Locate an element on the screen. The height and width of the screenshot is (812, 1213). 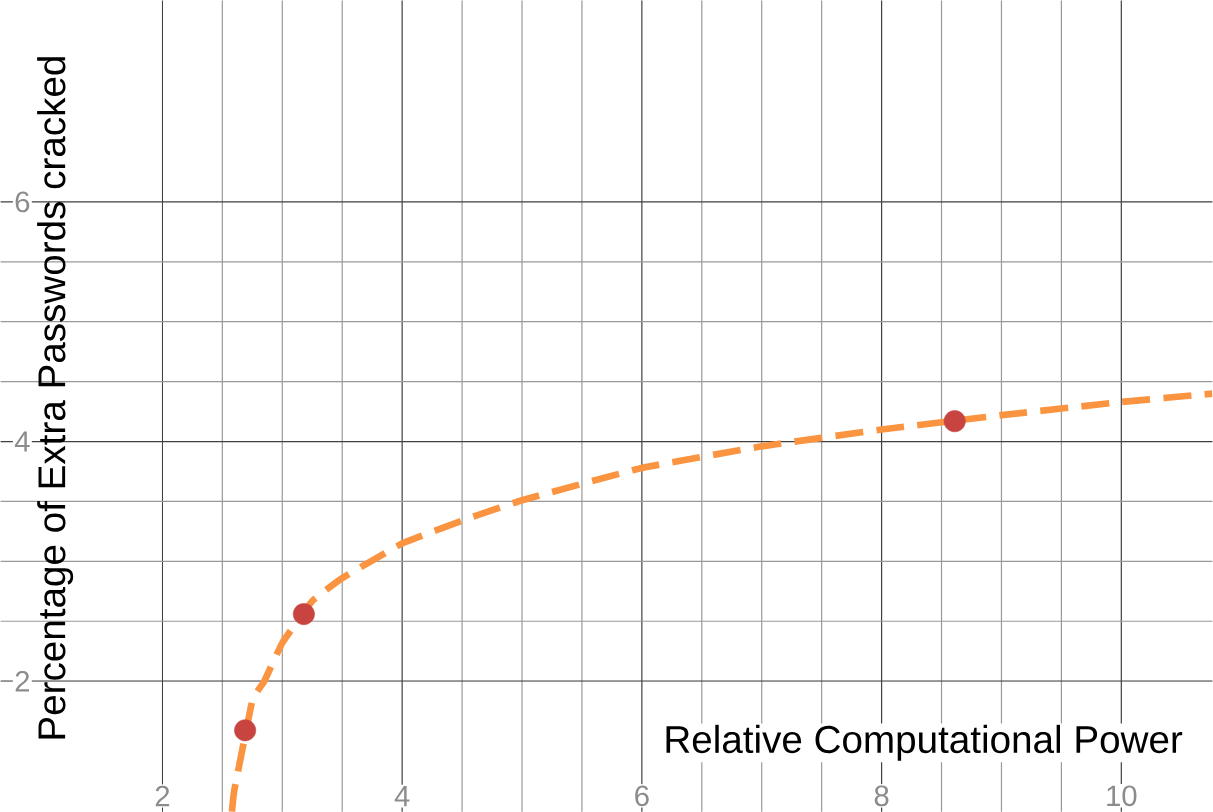
y-tick-label: 6 is located at coordinates (22, 202).